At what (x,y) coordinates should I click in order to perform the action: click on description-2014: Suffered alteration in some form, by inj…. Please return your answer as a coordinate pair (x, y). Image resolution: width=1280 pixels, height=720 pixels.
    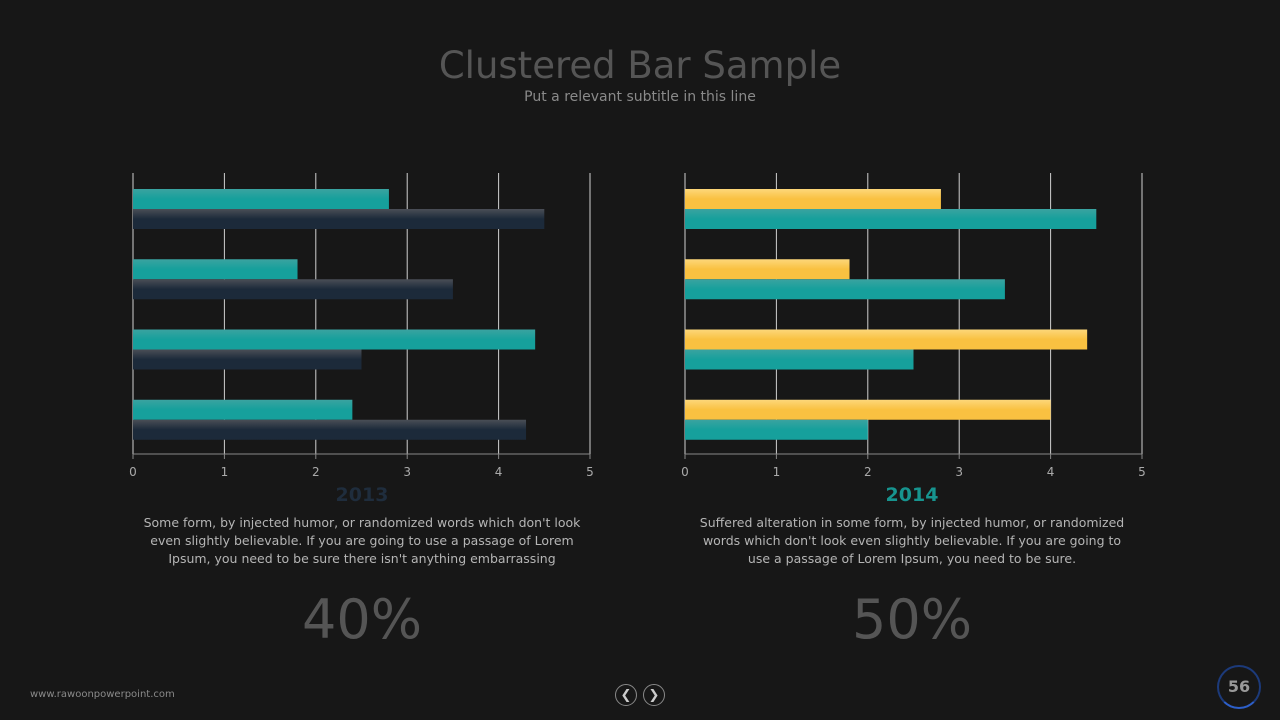
    Looking at the image, I should click on (912, 540).